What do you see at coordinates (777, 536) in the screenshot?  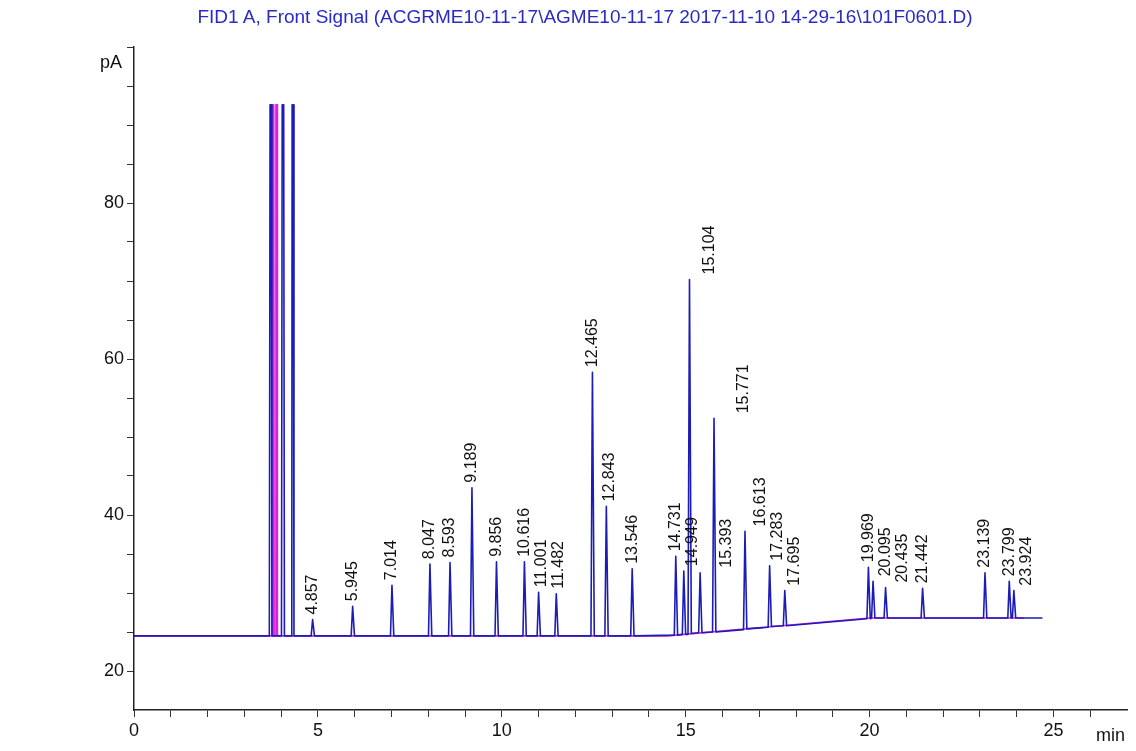 I see `annotation: 17.283` at bounding box center [777, 536].